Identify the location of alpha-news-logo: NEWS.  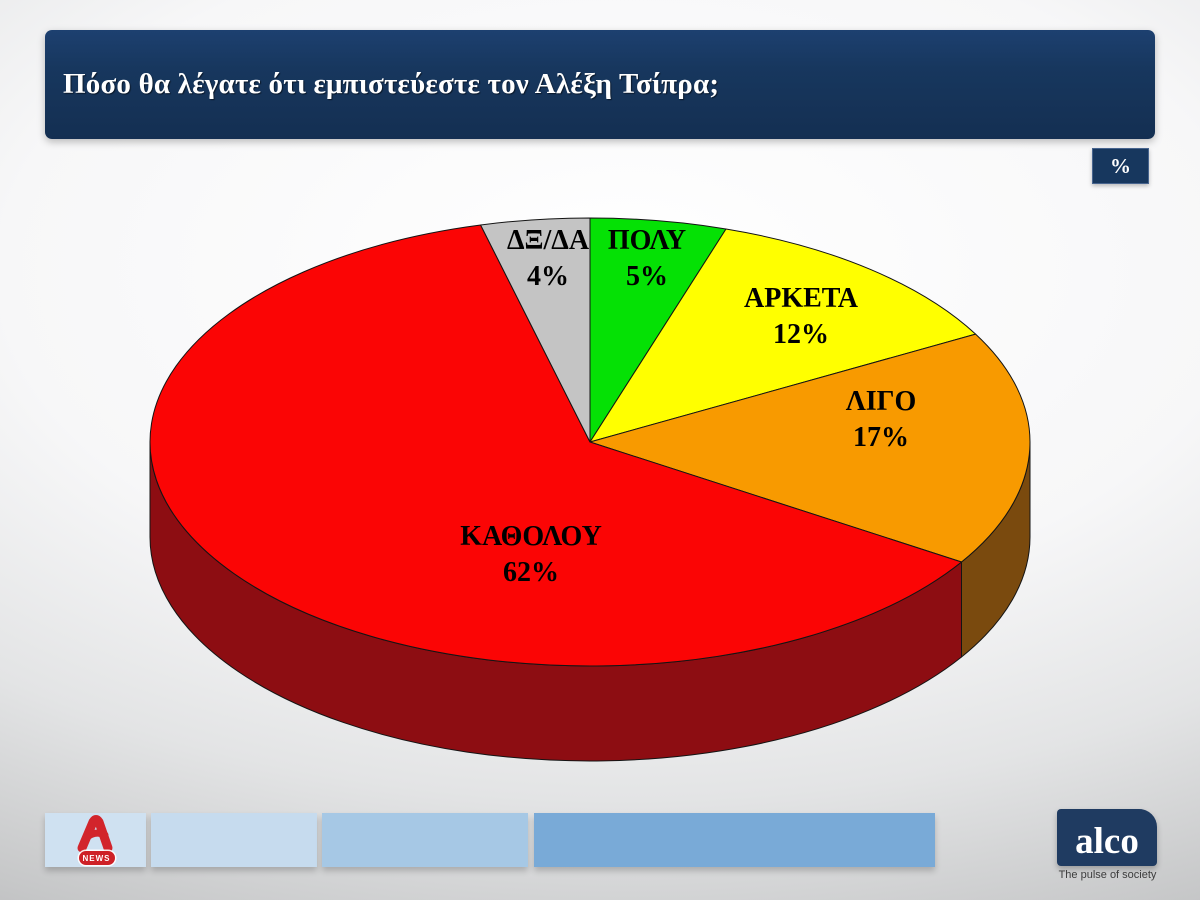
(96, 840).